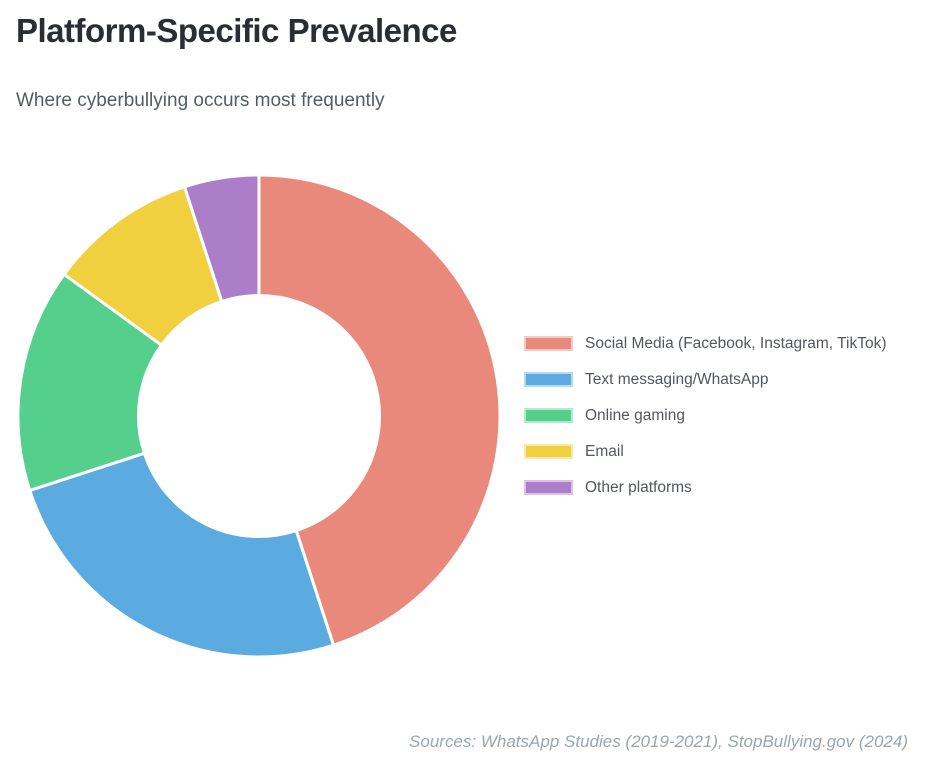  What do you see at coordinates (548, 451) in the screenshot?
I see `legend-swatch-email` at bounding box center [548, 451].